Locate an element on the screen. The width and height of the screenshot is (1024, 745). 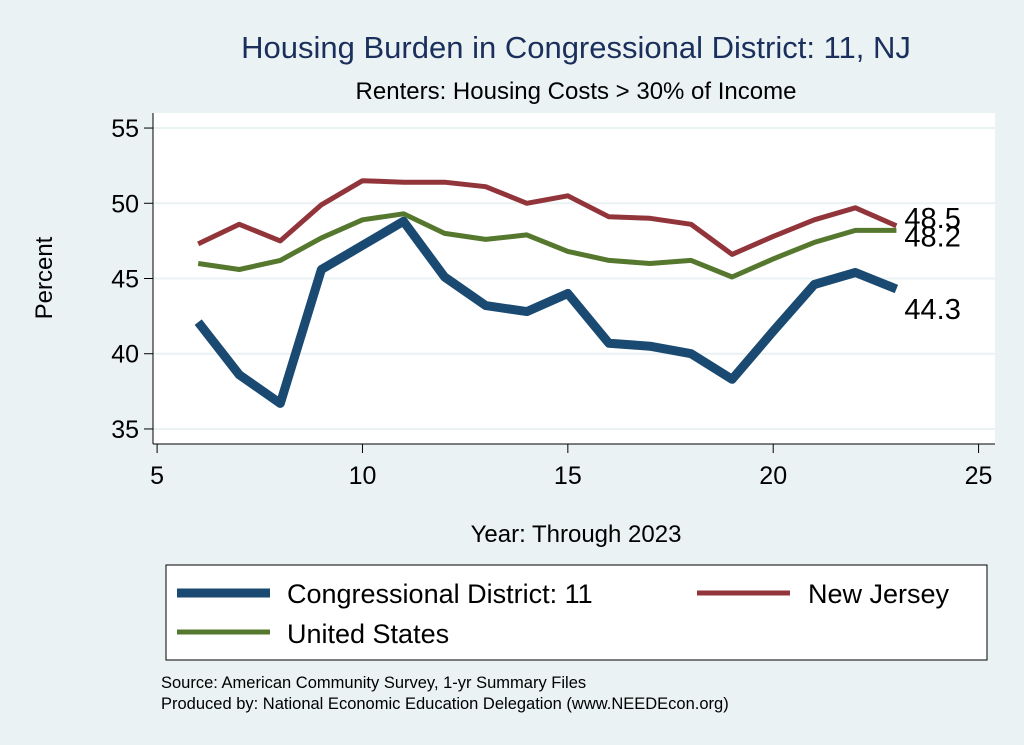
x-tick-label: 15 is located at coordinates (568, 476).